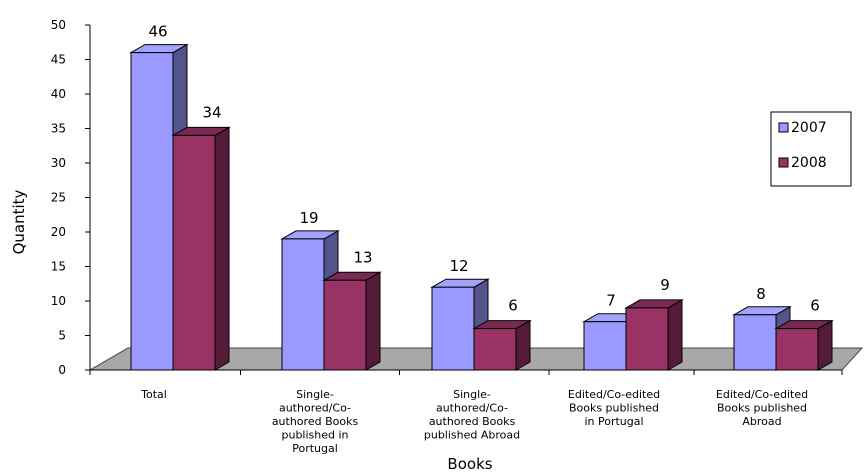 The height and width of the screenshot is (474, 864). What do you see at coordinates (62, 370) in the screenshot?
I see `y-tick-label: 0` at bounding box center [62, 370].